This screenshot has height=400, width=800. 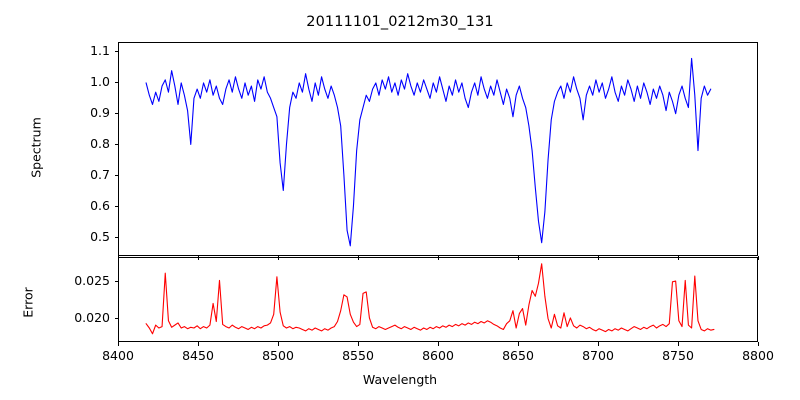 I want to click on y-tick-label-spectrum: 0.7, so click(x=100, y=175).